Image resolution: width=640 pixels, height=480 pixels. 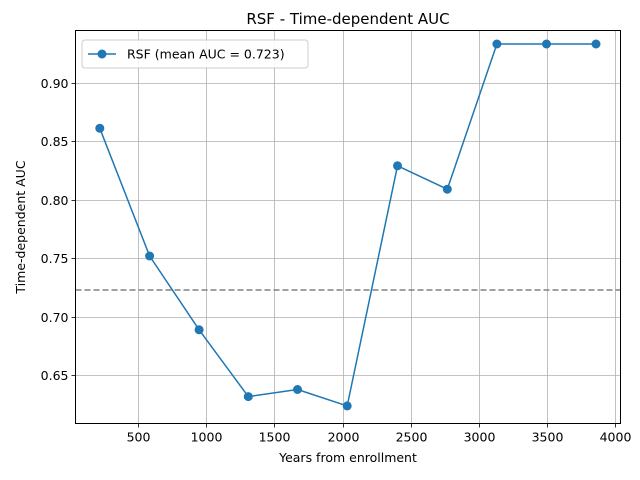 What do you see at coordinates (55, 200) in the screenshot?
I see `y-tick-label: 0.80` at bounding box center [55, 200].